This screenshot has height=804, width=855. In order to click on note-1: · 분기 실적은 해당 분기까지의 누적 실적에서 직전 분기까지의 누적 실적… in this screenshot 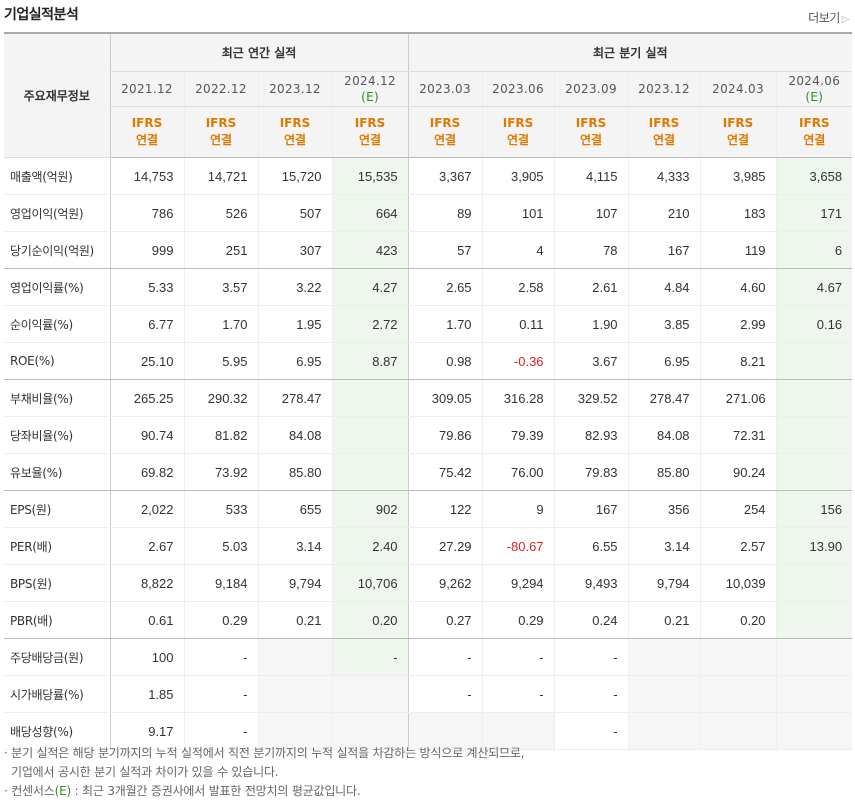, I will do `click(264, 753)`.